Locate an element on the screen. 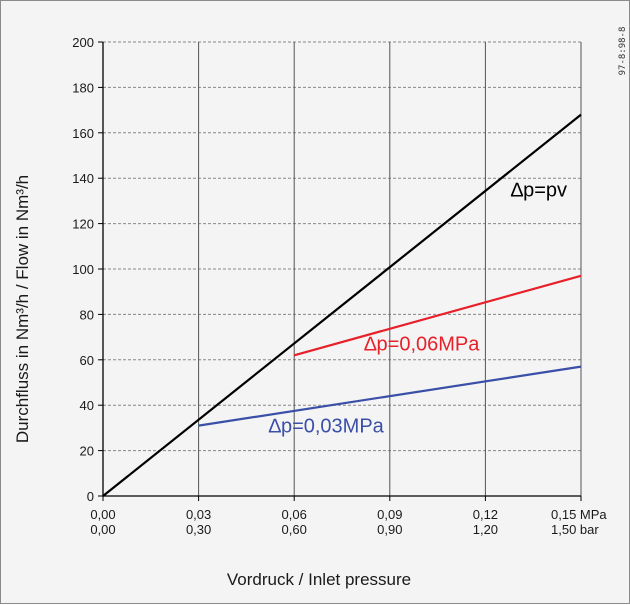  y-axis-title: Durchfluss in Nm³/h / Flow in Nm³/h is located at coordinates (22, 309).